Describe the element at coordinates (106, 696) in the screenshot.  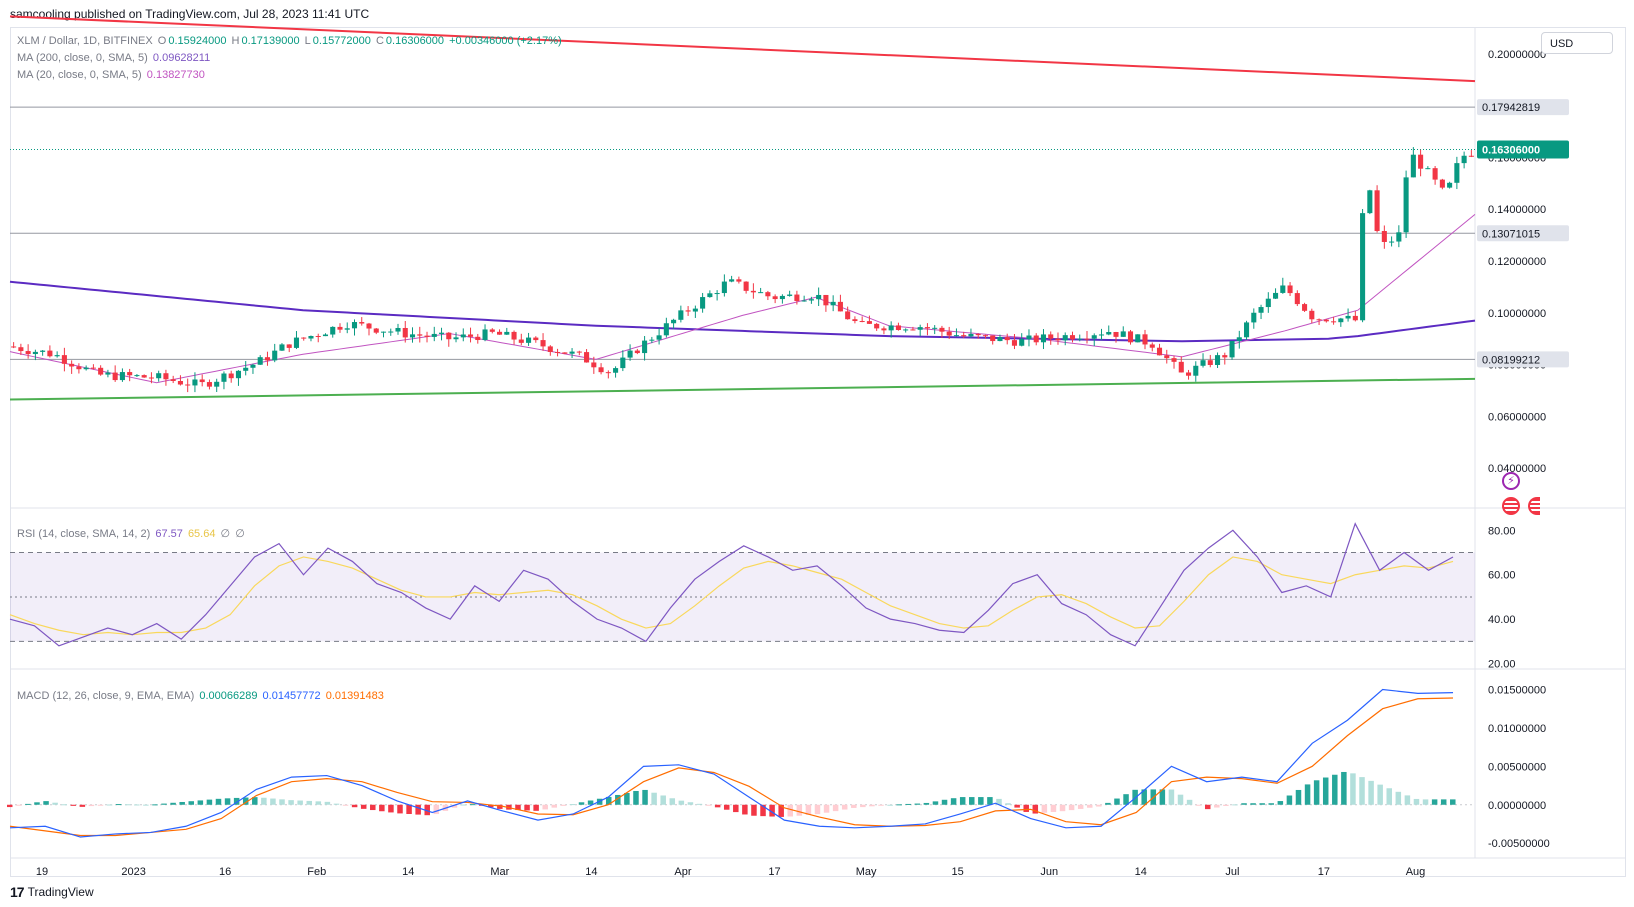
I see `macd-label: MACD (12, 26, close, 9, EMA, EMA)` at that location.